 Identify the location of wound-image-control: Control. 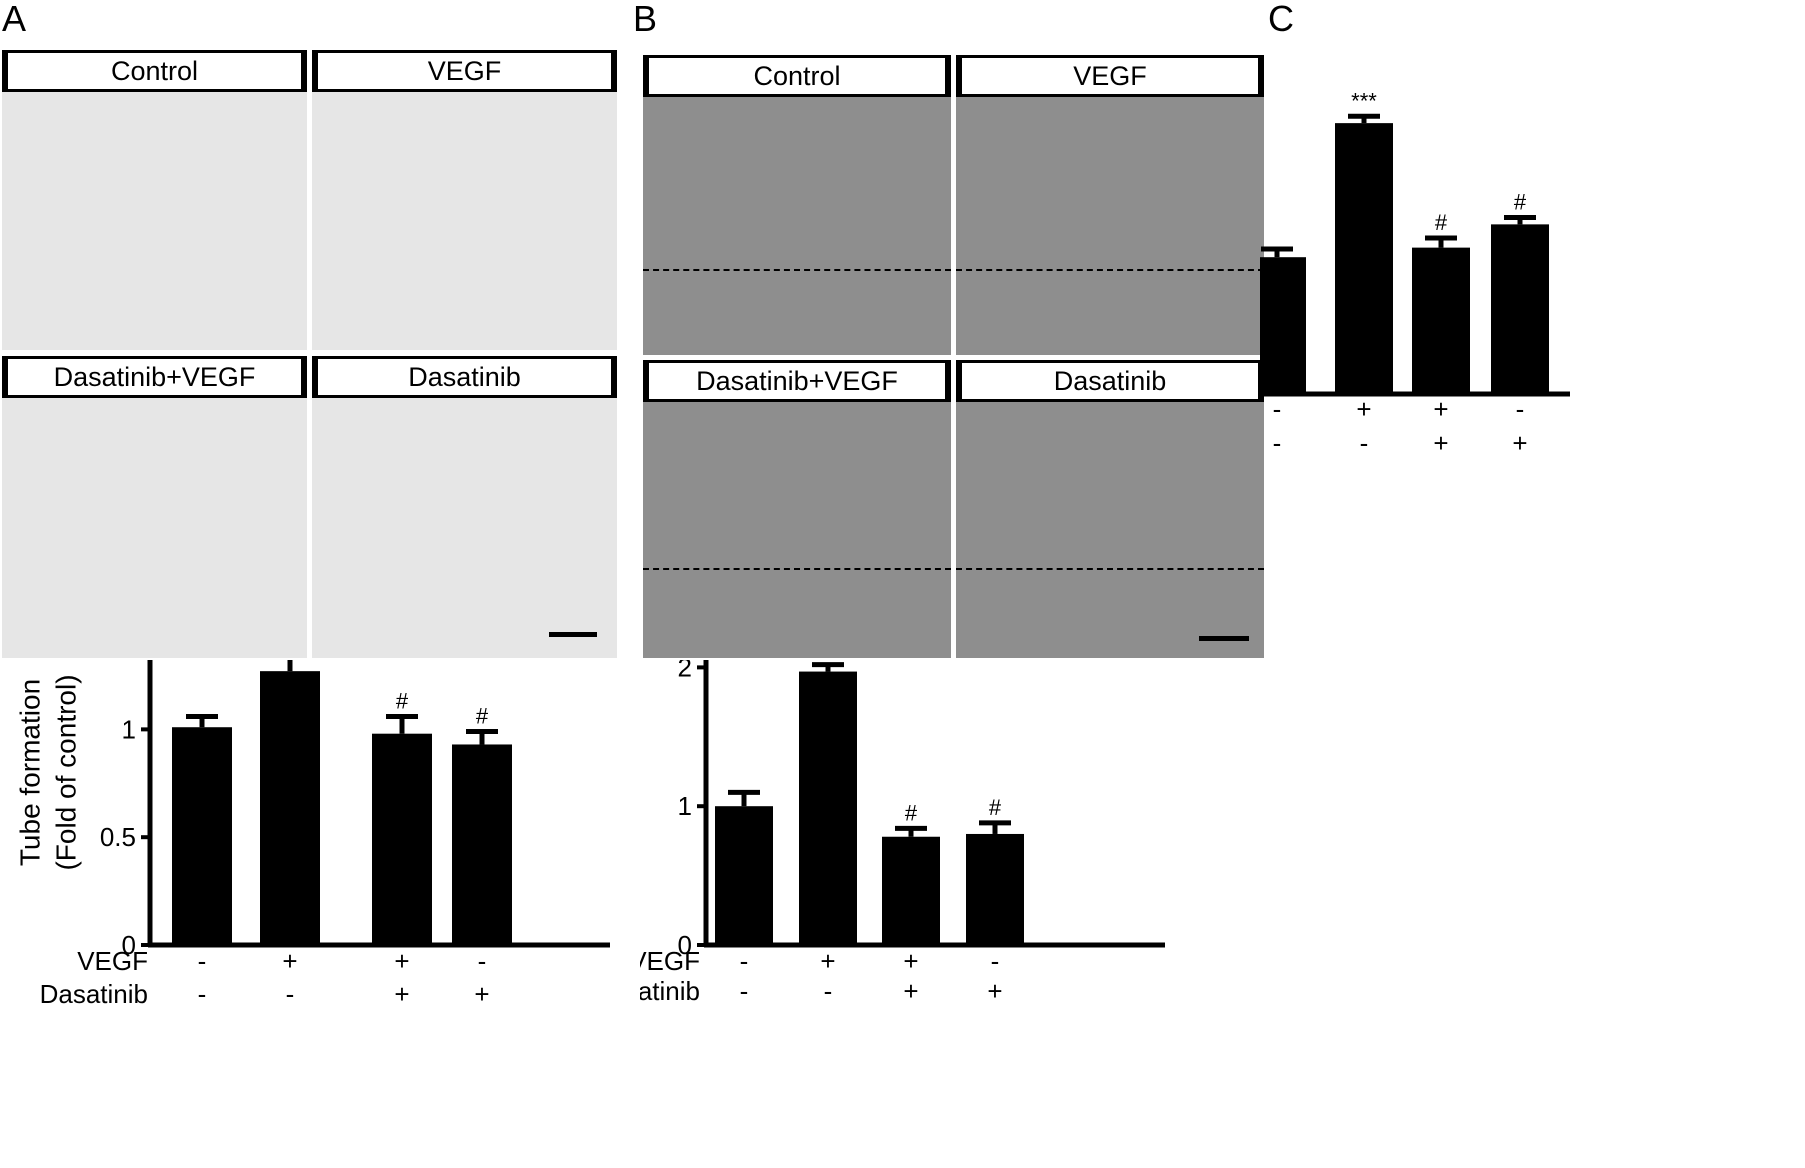
(797, 205).